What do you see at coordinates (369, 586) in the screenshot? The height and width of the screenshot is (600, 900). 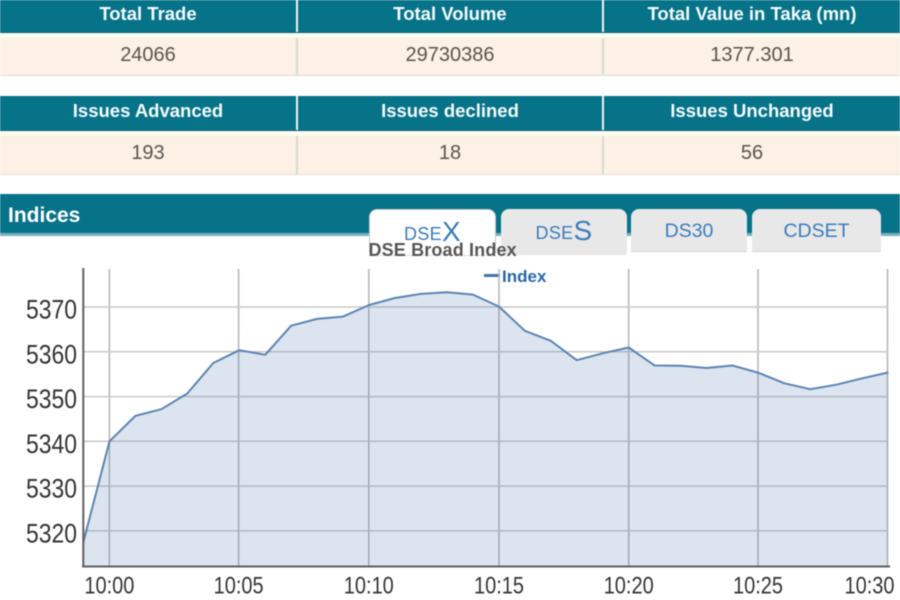 I see `svg-text: 10:10` at bounding box center [369, 586].